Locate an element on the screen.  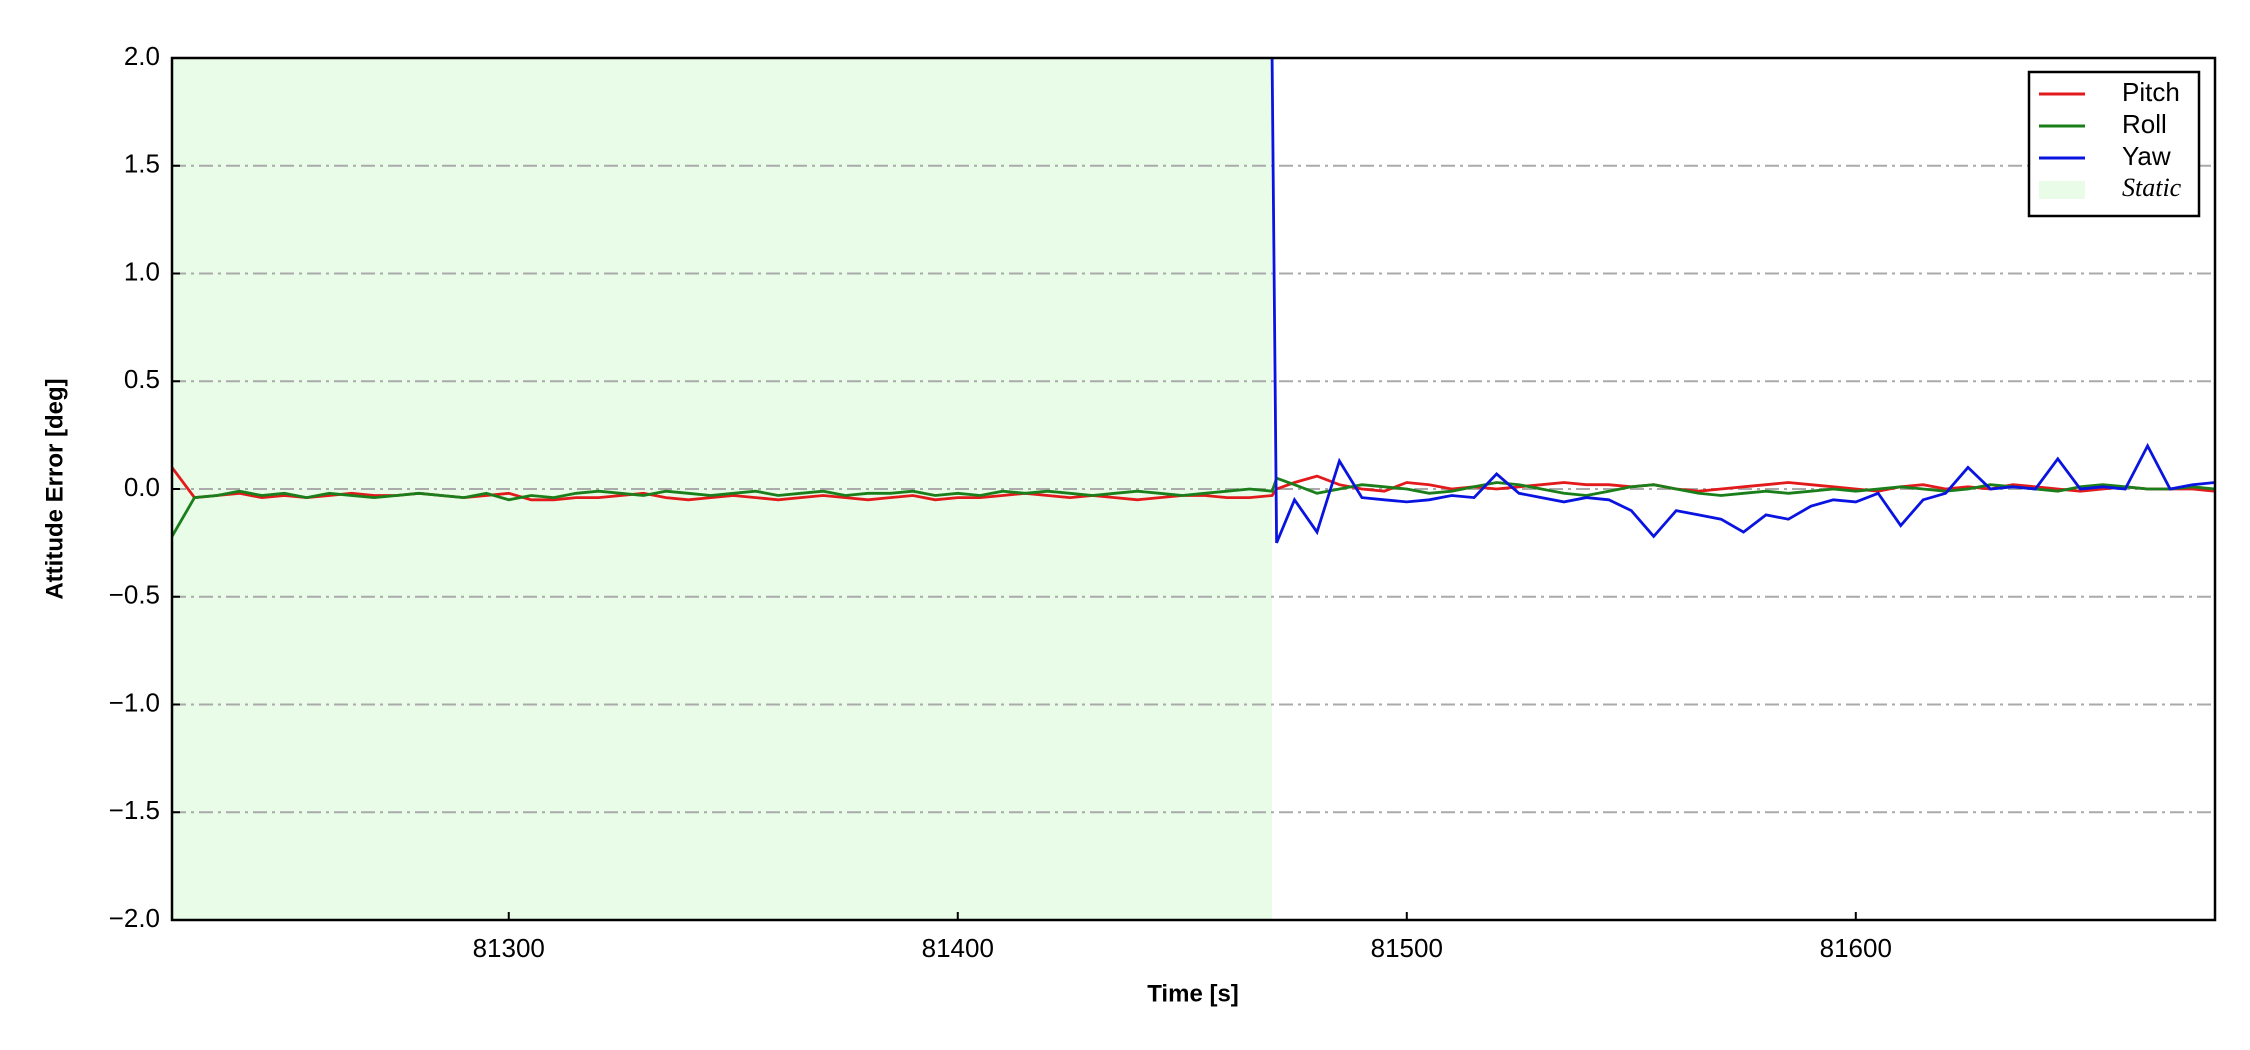
y-axis-label: Attitude Error [deg] is located at coordinates (54, 488).